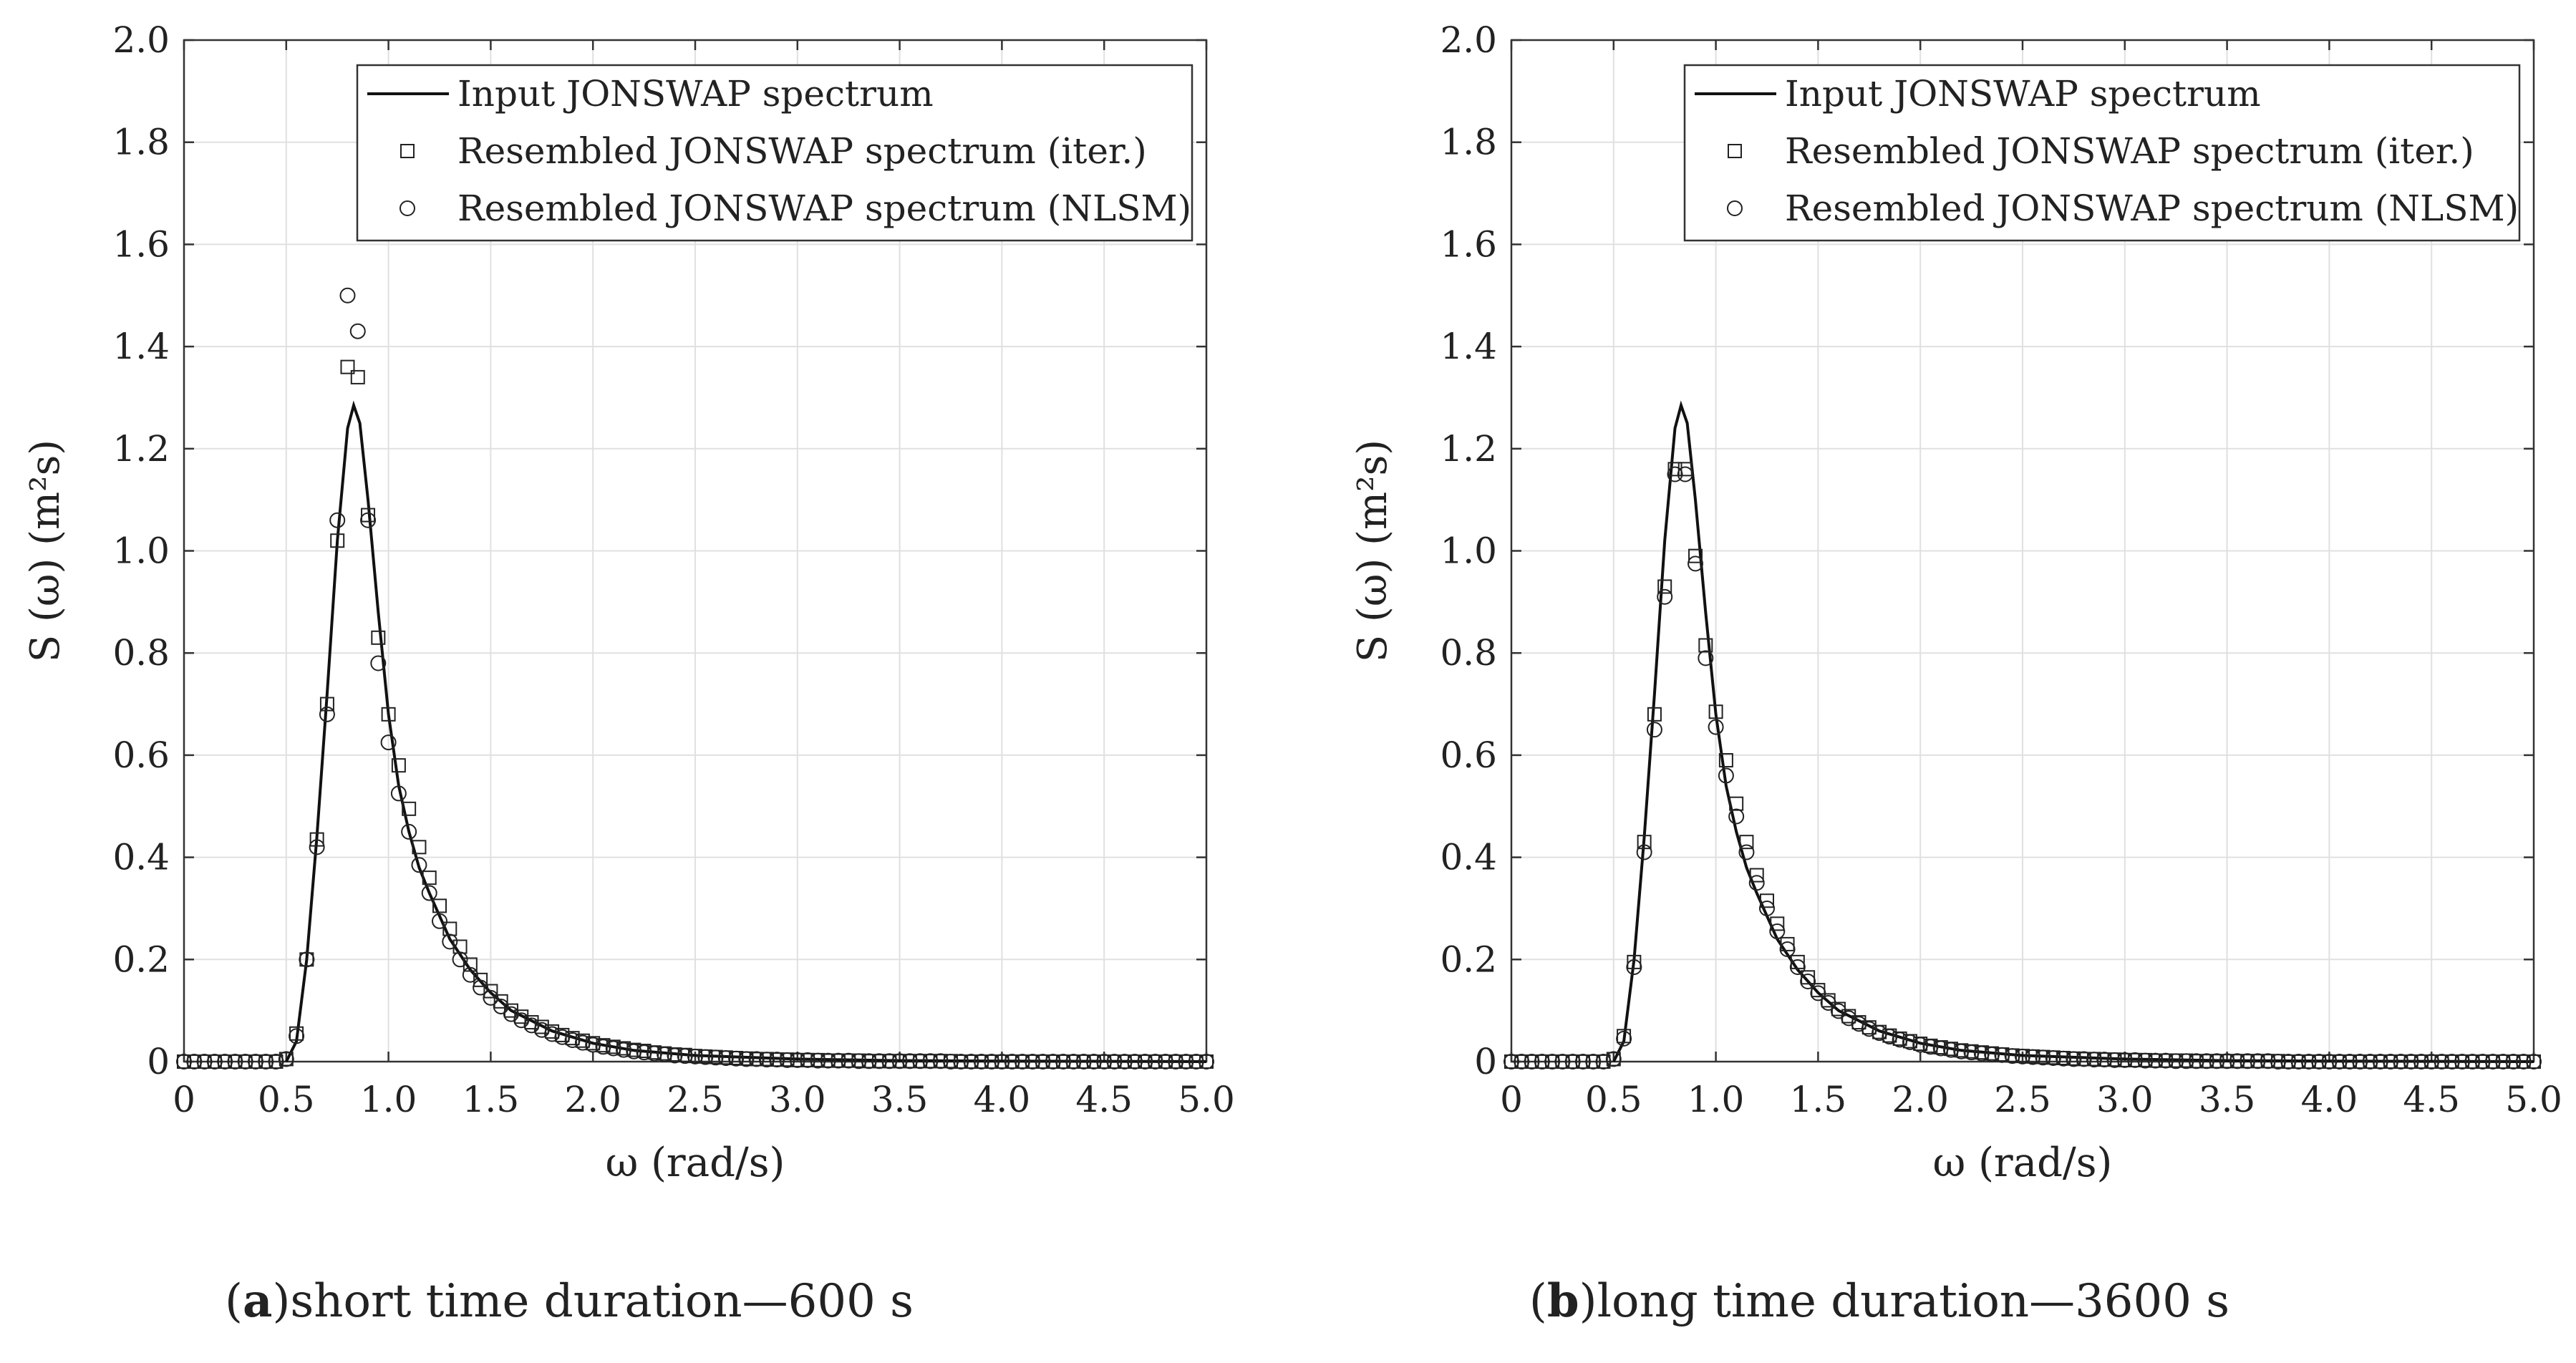 This screenshot has width=2576, height=1363. What do you see at coordinates (492, 1099) in the screenshot?
I see `x-tick-label: 1.5` at bounding box center [492, 1099].